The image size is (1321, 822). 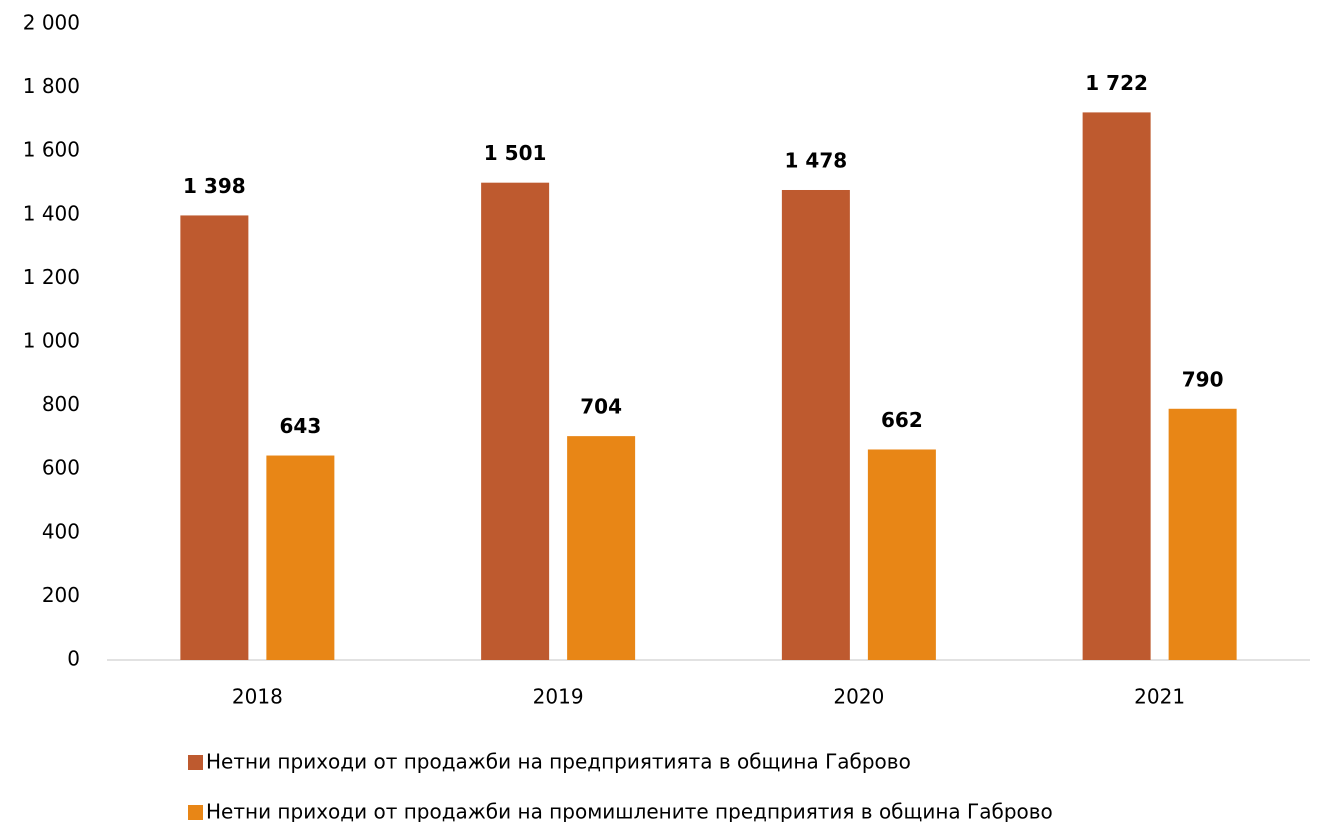 I want to click on y-tick-label: 2 000, so click(x=51, y=23).